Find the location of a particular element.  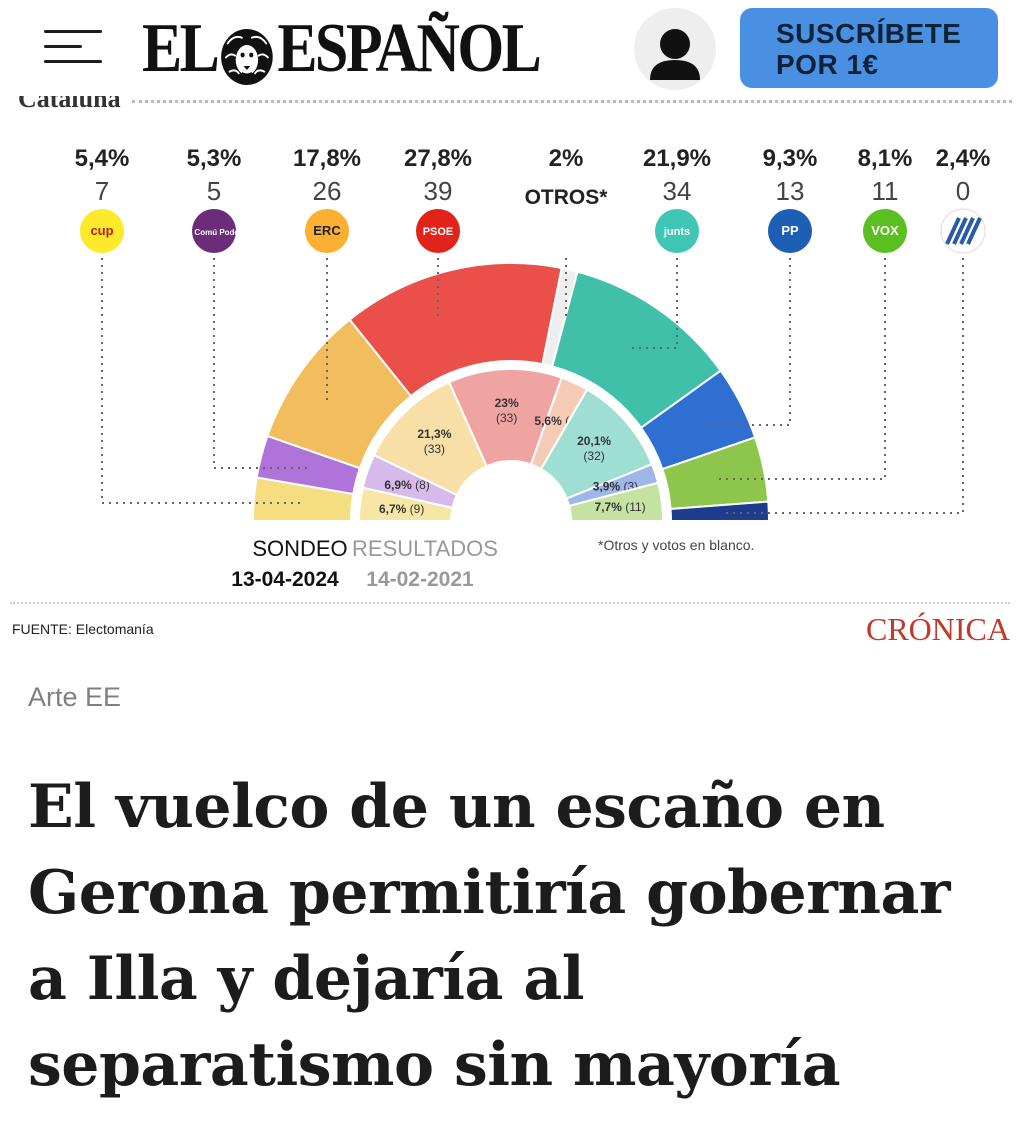

results-label: 7,7% (11) is located at coordinates (620, 507).